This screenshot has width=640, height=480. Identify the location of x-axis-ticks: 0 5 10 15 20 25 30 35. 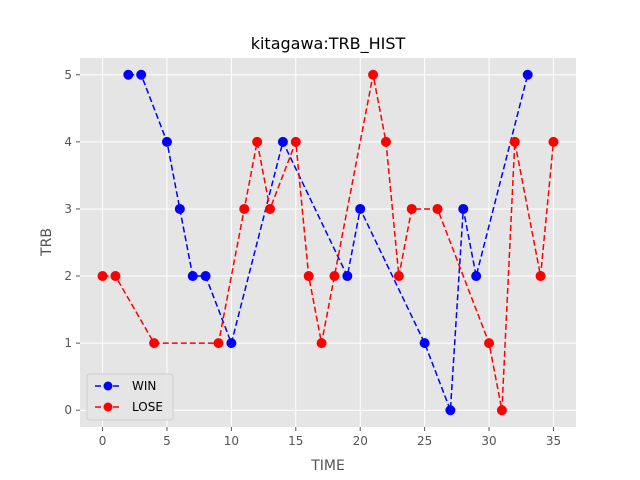
(330, 437).